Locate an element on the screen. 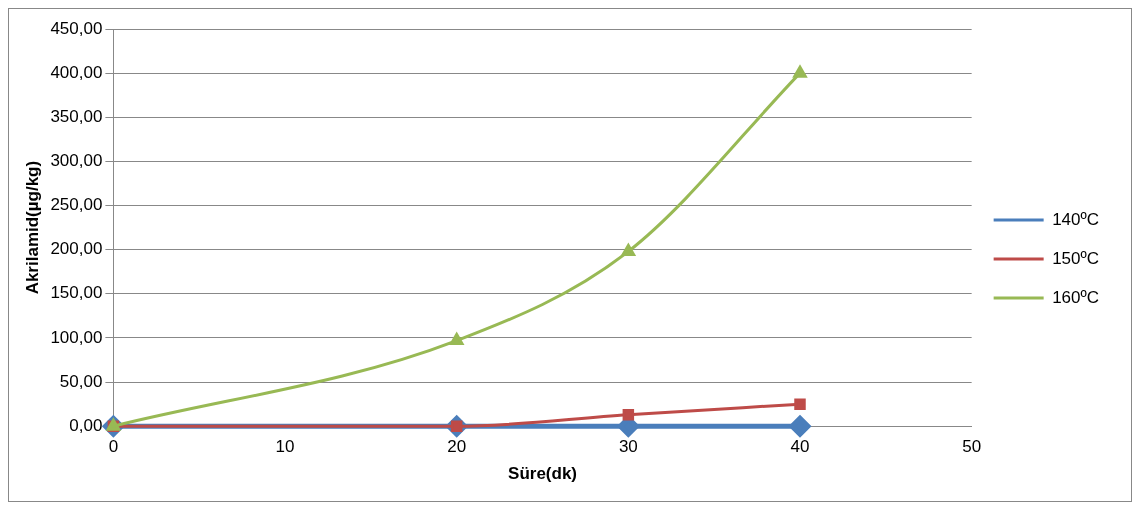 The image size is (1144, 514). y-tick-label: 200,00 is located at coordinates (76, 249).